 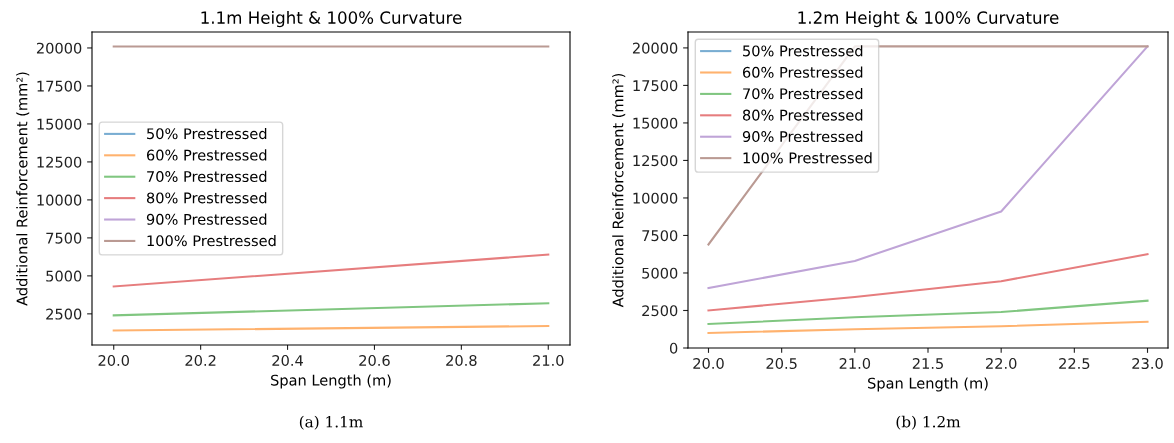 What do you see at coordinates (1001, 363) in the screenshot?
I see `x-tick-label: 22.0` at bounding box center [1001, 363].